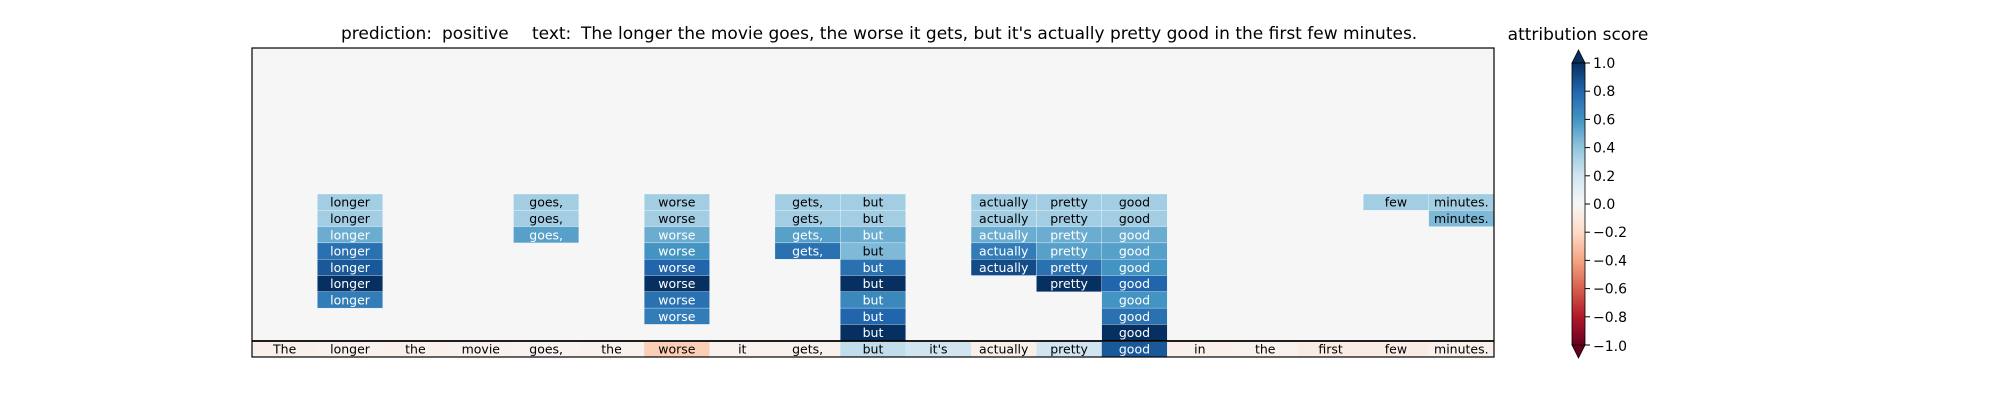  I want to click on baseline-token-cell: movie, so click(481, 349).